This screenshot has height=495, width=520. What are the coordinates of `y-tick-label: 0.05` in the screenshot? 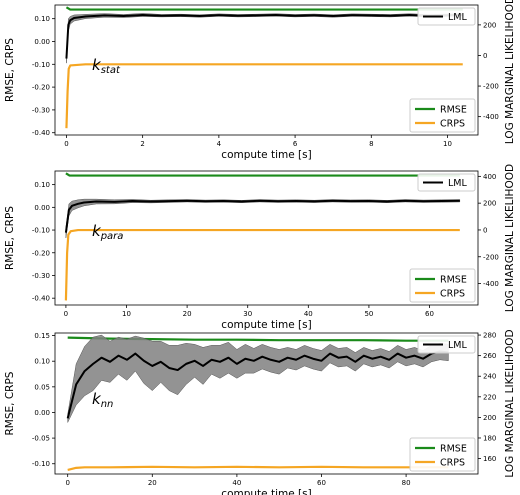 It's located at (42, 387).